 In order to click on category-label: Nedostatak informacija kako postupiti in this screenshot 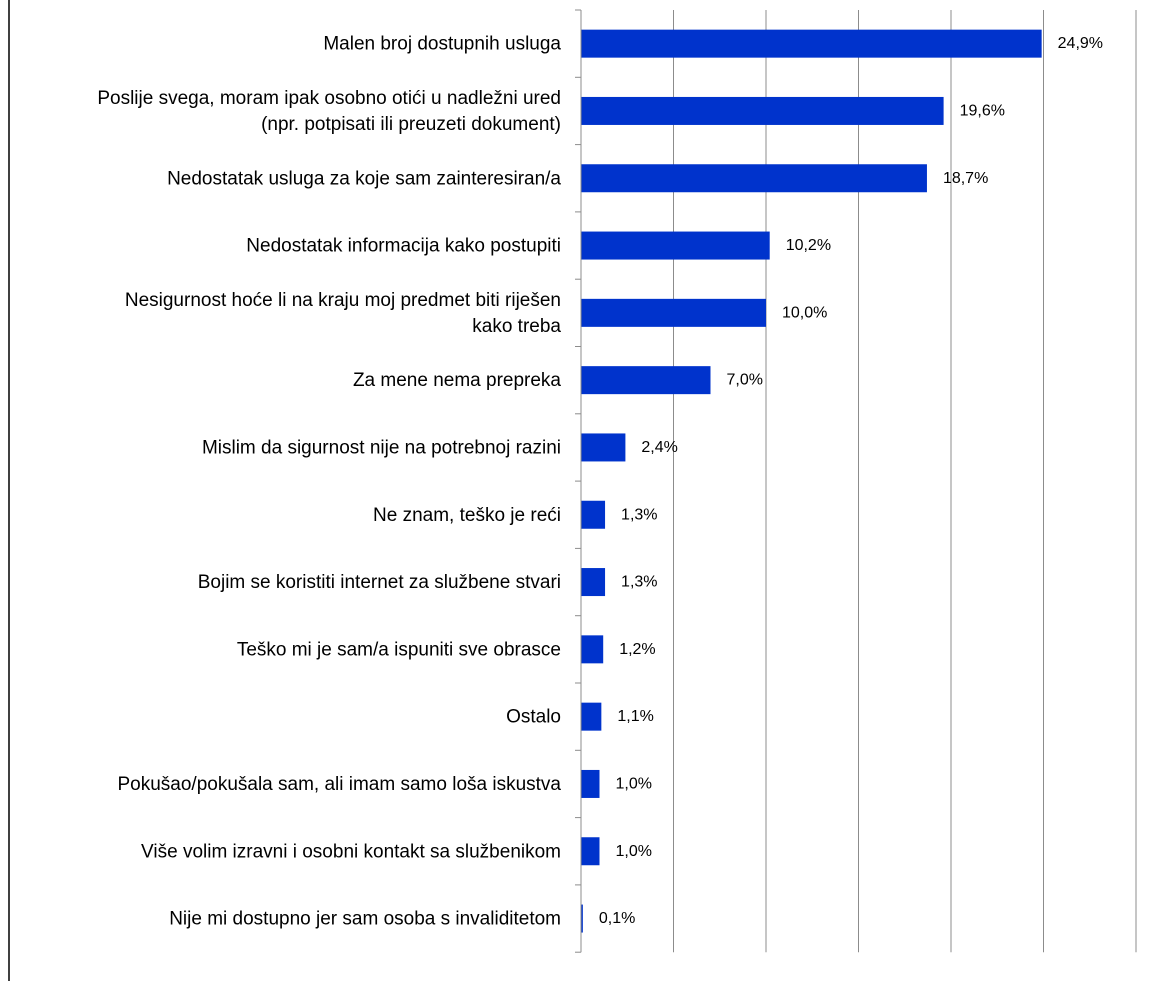, I will do `click(403, 245)`.